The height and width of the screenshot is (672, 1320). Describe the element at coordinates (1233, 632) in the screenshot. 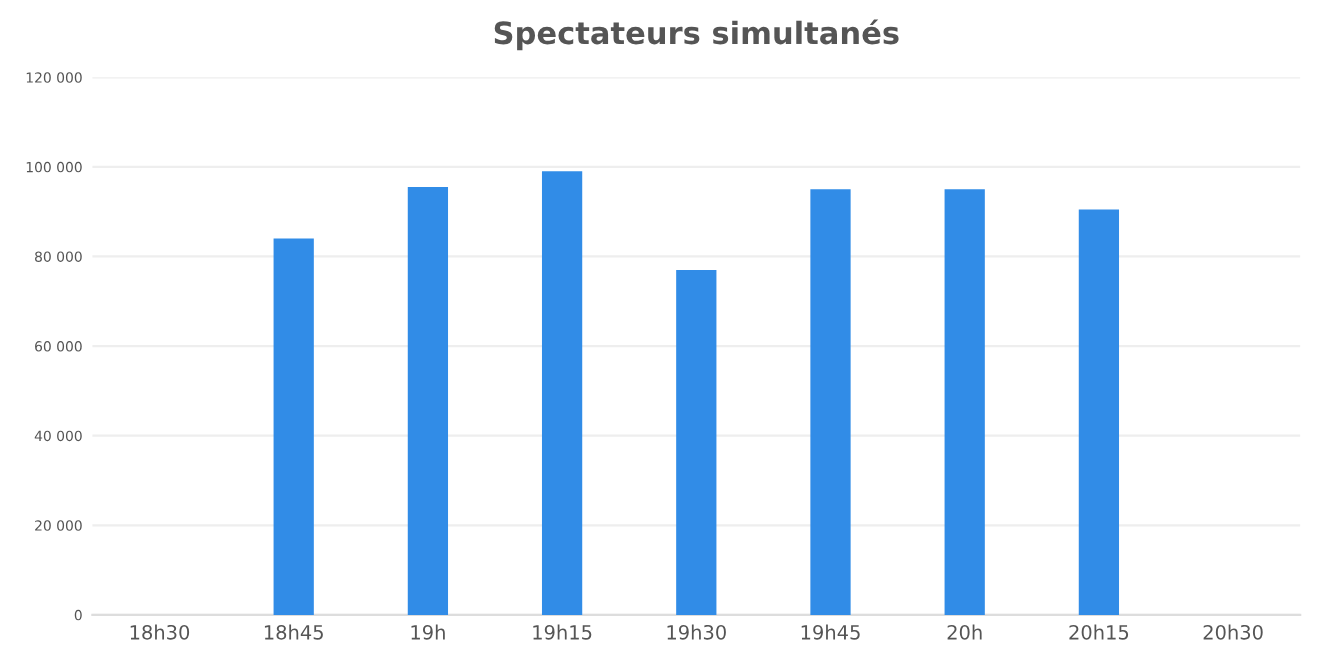

I see `x-tick-label: 20h30` at that location.